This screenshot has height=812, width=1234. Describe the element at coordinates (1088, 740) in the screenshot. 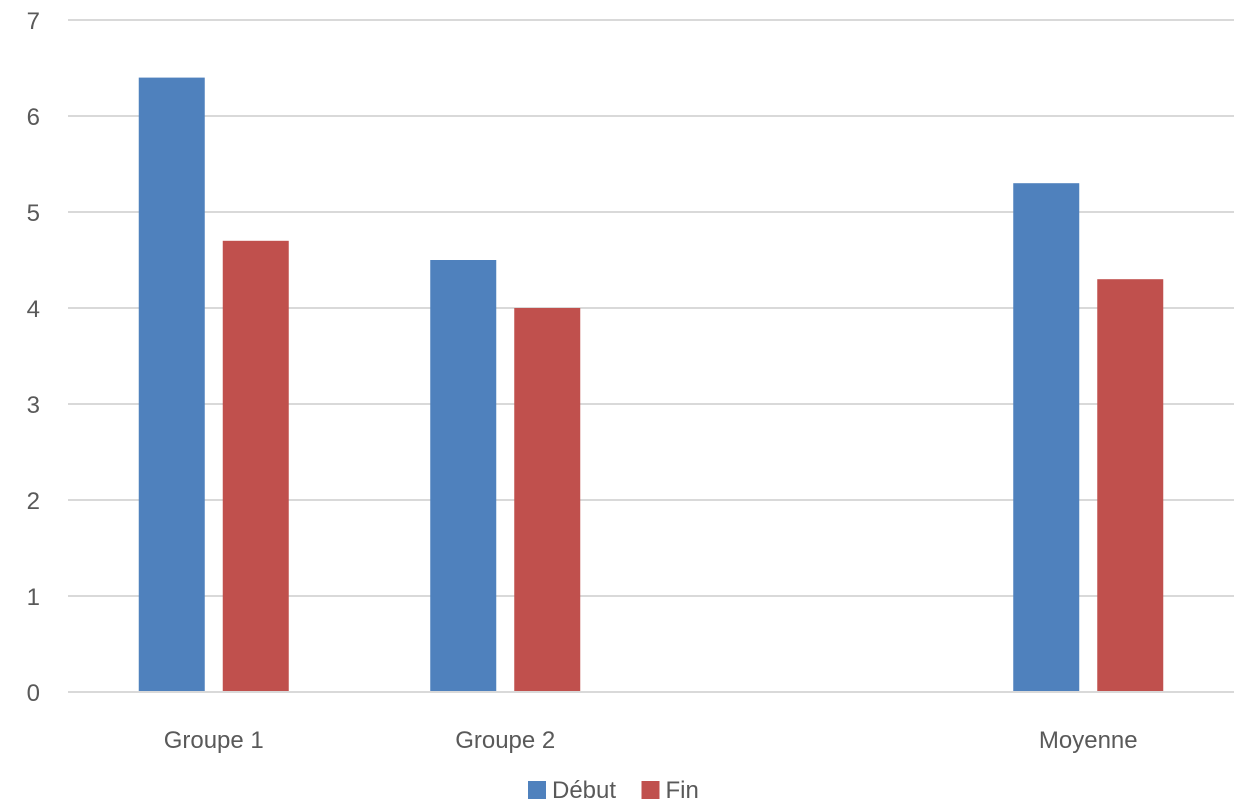

I see `x-tick-label: Moyenne` at that location.